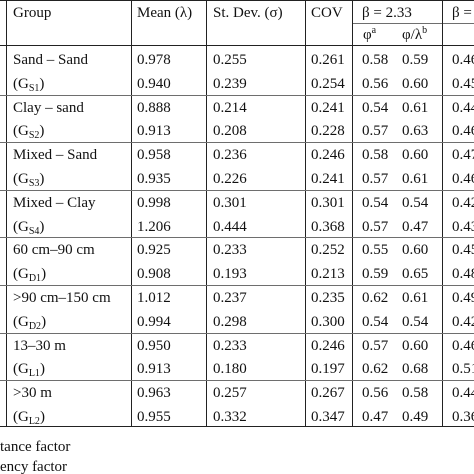  Describe the element at coordinates (32, 13) in the screenshot. I see `header-group: Group` at that location.